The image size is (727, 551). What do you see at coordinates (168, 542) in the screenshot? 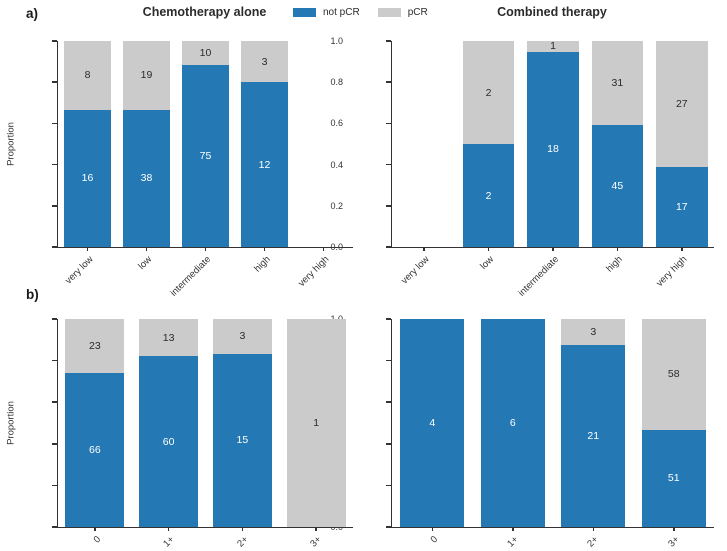
I see `x-category-label: 1+` at bounding box center [168, 542].